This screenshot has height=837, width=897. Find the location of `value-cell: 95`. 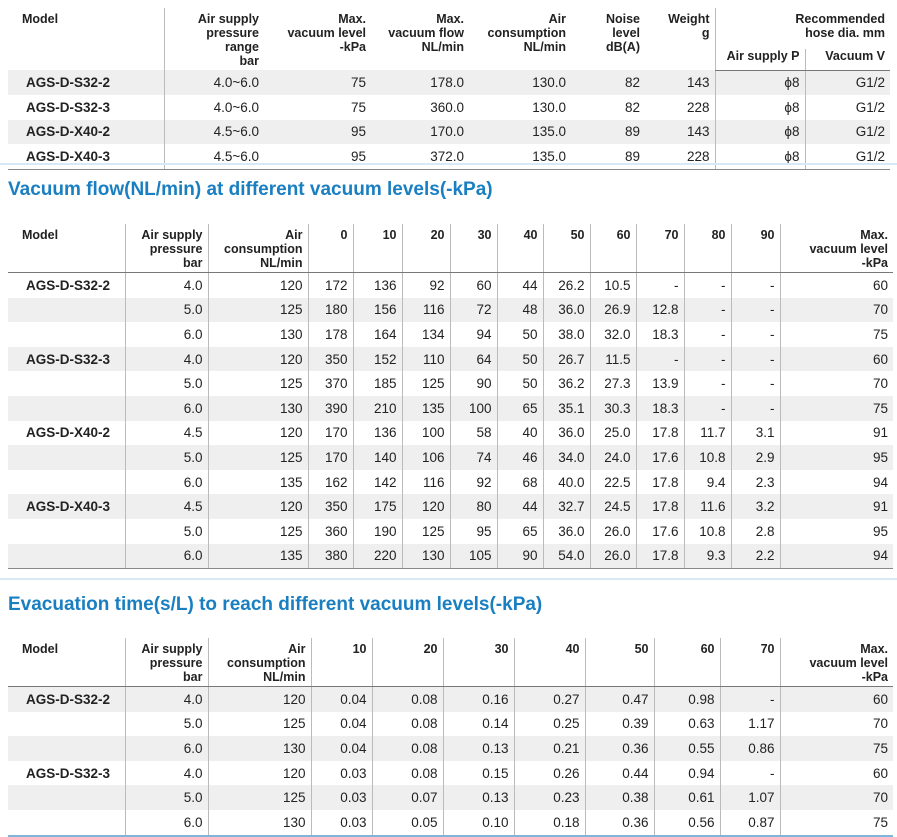

value-cell: 95 is located at coordinates (836, 531).